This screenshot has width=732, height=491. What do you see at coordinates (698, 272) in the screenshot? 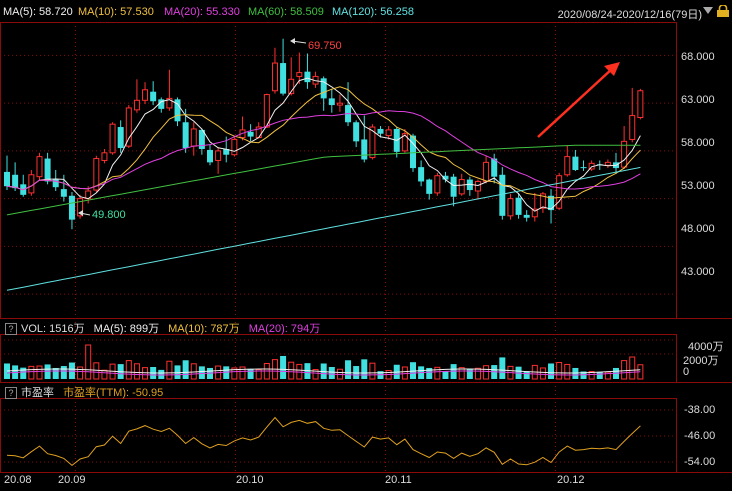
I see `price-axis-label: 43.000` at bounding box center [698, 272].